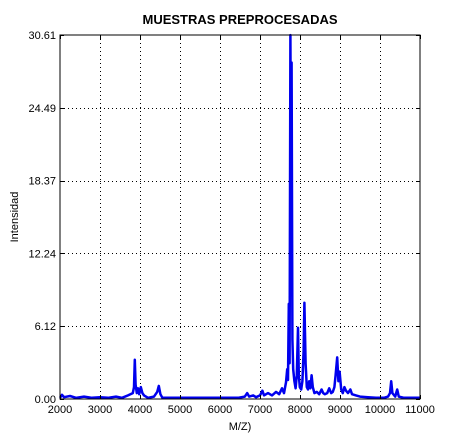 The width and height of the screenshot is (464, 448). I want to click on y-tick-label: 30.61, so click(42, 36).